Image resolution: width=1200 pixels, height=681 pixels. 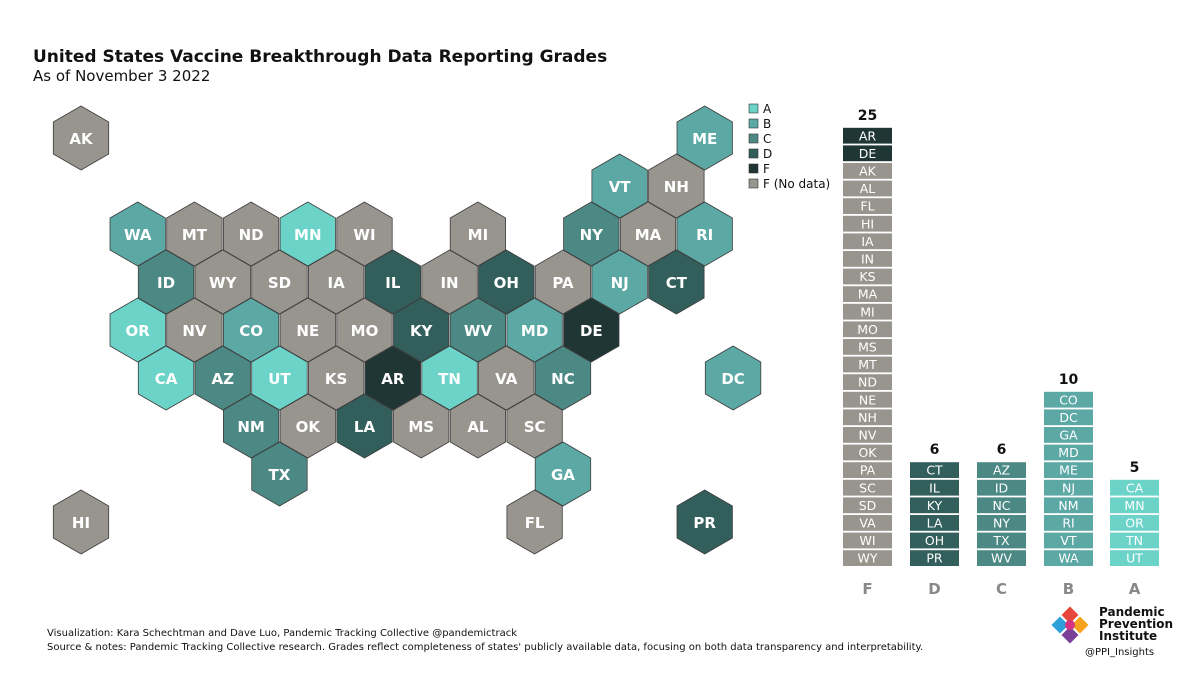 I want to click on stack-f-block-nd, so click(x=867, y=382).